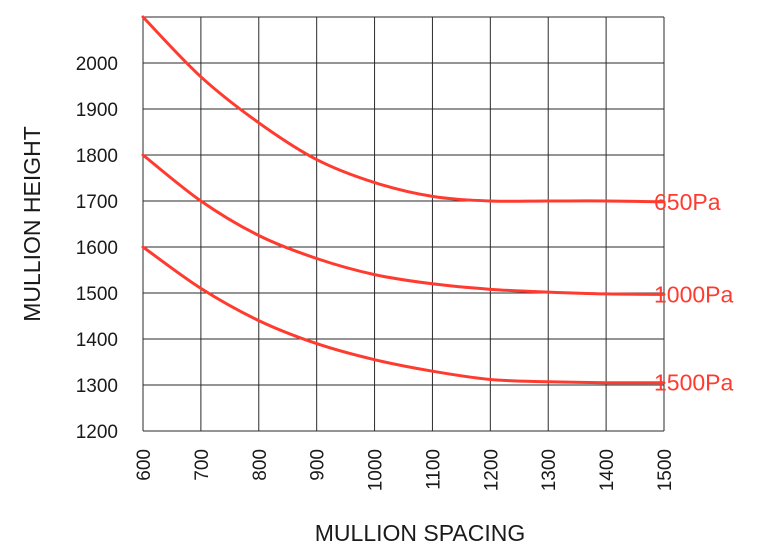 This screenshot has width=759, height=552. What do you see at coordinates (420, 533) in the screenshot?
I see `x-axis-title: MULLION SPACING` at bounding box center [420, 533].